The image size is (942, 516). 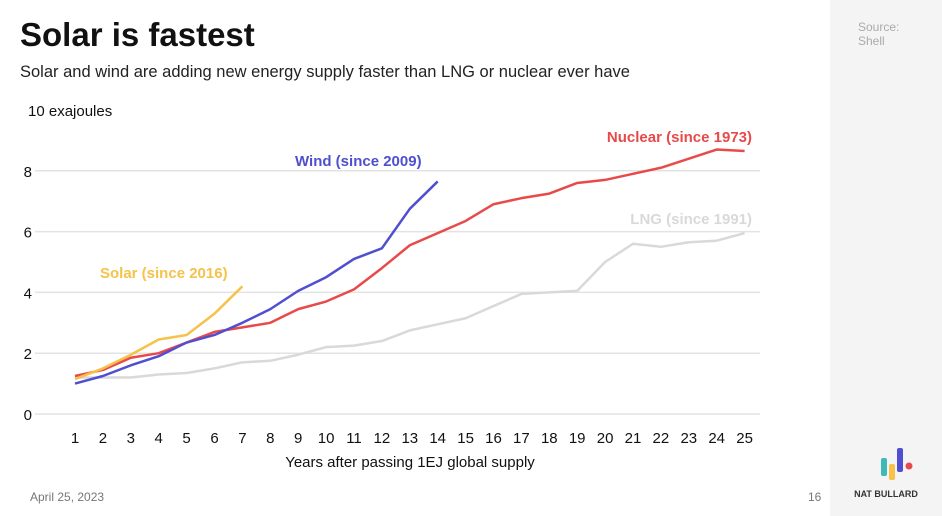 I want to click on x-tick-label: 1, so click(x=75, y=438).